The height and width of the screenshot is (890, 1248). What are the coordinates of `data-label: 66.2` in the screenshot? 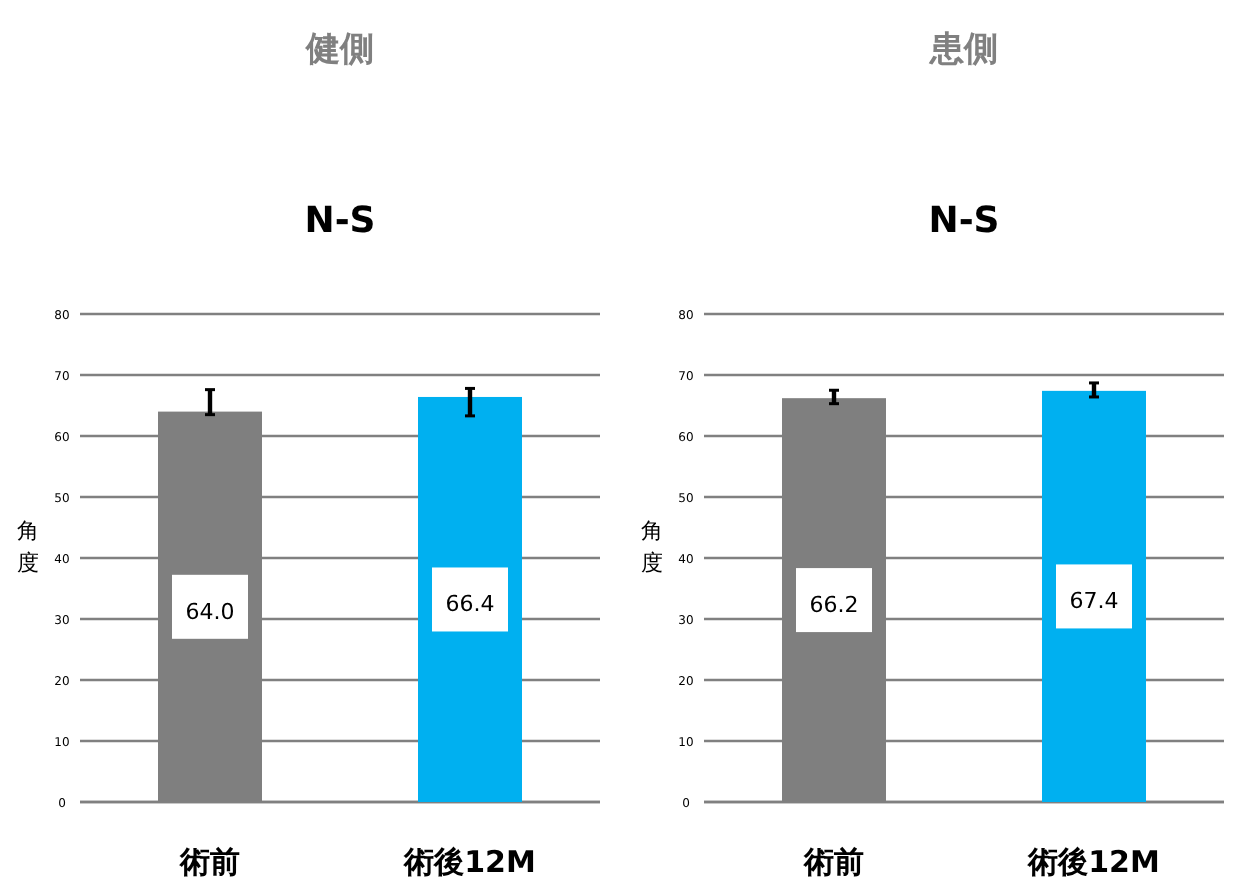 It's located at (834, 605).